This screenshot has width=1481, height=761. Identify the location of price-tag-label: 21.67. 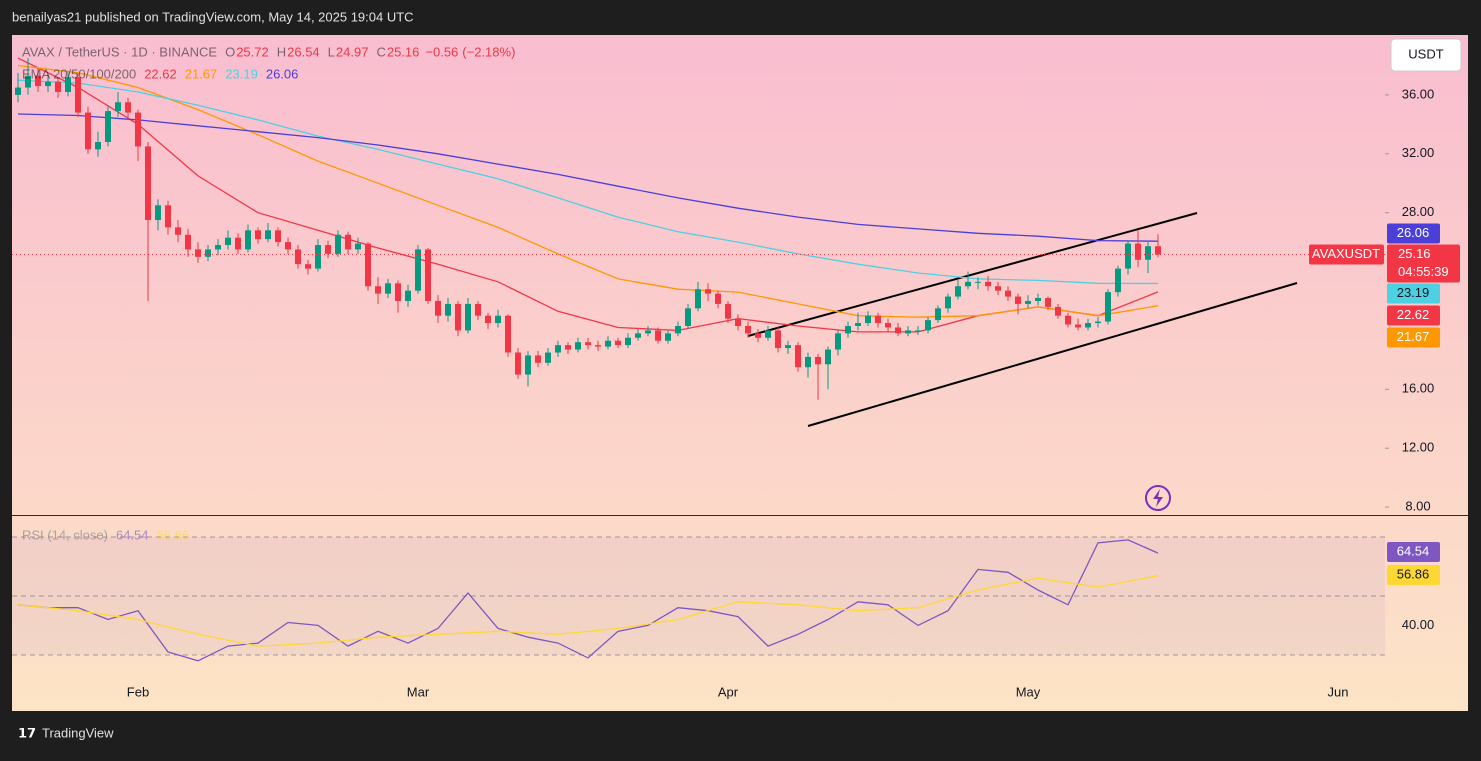
(1413, 336).